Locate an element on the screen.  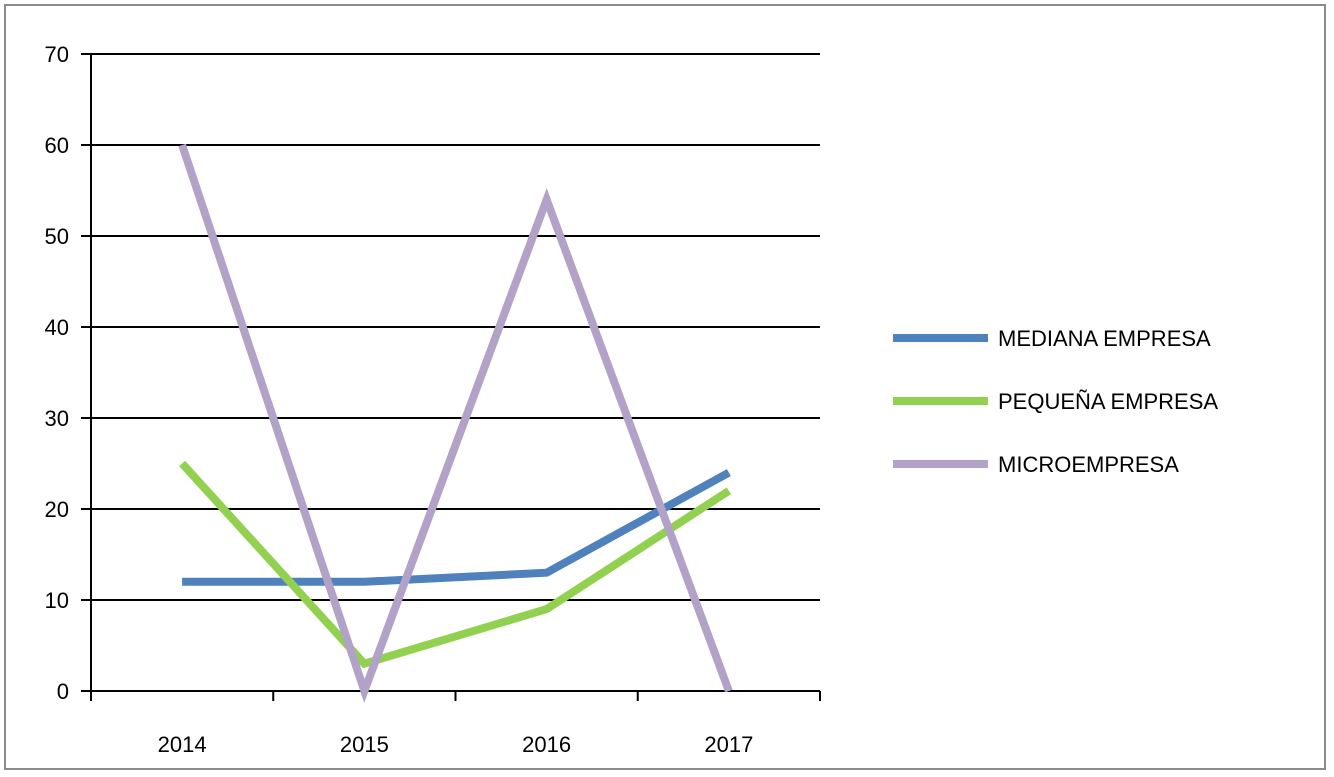
y-tick-labels: 0 10 20 30 40 50 60 70 is located at coordinates (57, 373).